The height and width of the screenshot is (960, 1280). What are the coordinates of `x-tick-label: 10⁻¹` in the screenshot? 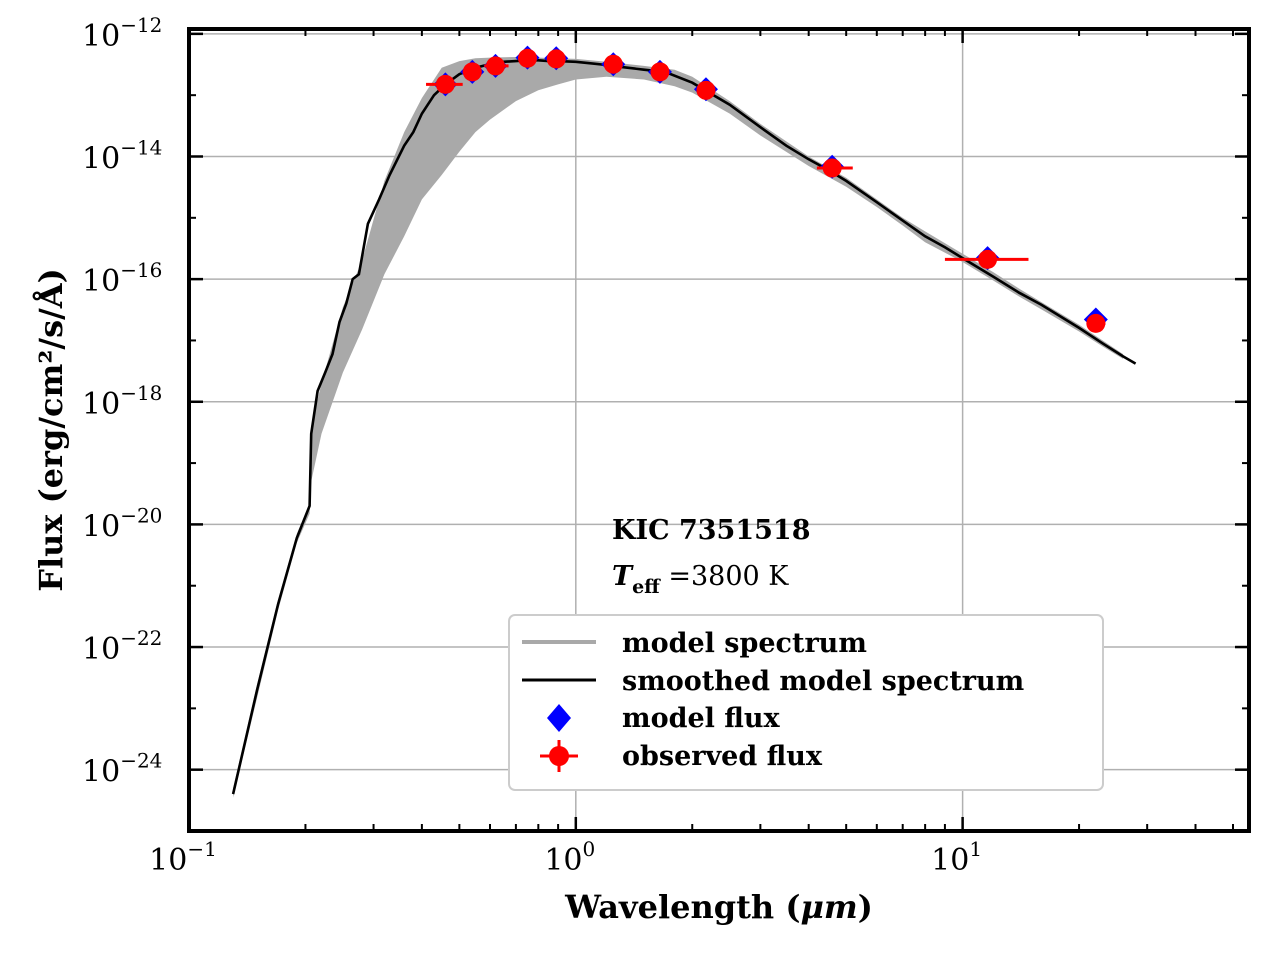 It's located at (183, 857).